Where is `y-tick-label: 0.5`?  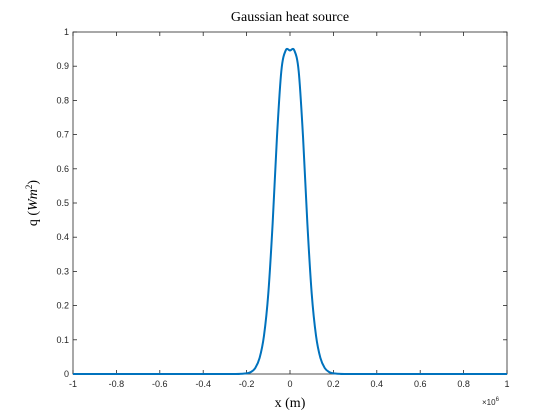 y-tick-label: 0.5 is located at coordinates (62, 203).